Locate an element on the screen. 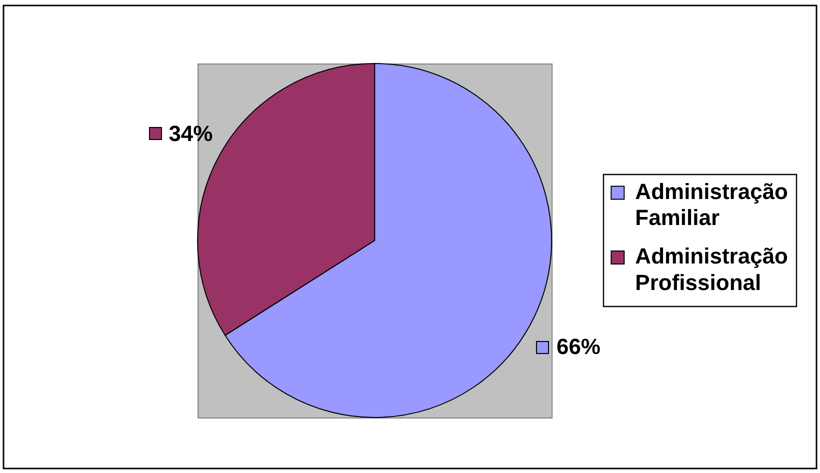 The width and height of the screenshot is (820, 473). data-label: 34% is located at coordinates (190, 133).